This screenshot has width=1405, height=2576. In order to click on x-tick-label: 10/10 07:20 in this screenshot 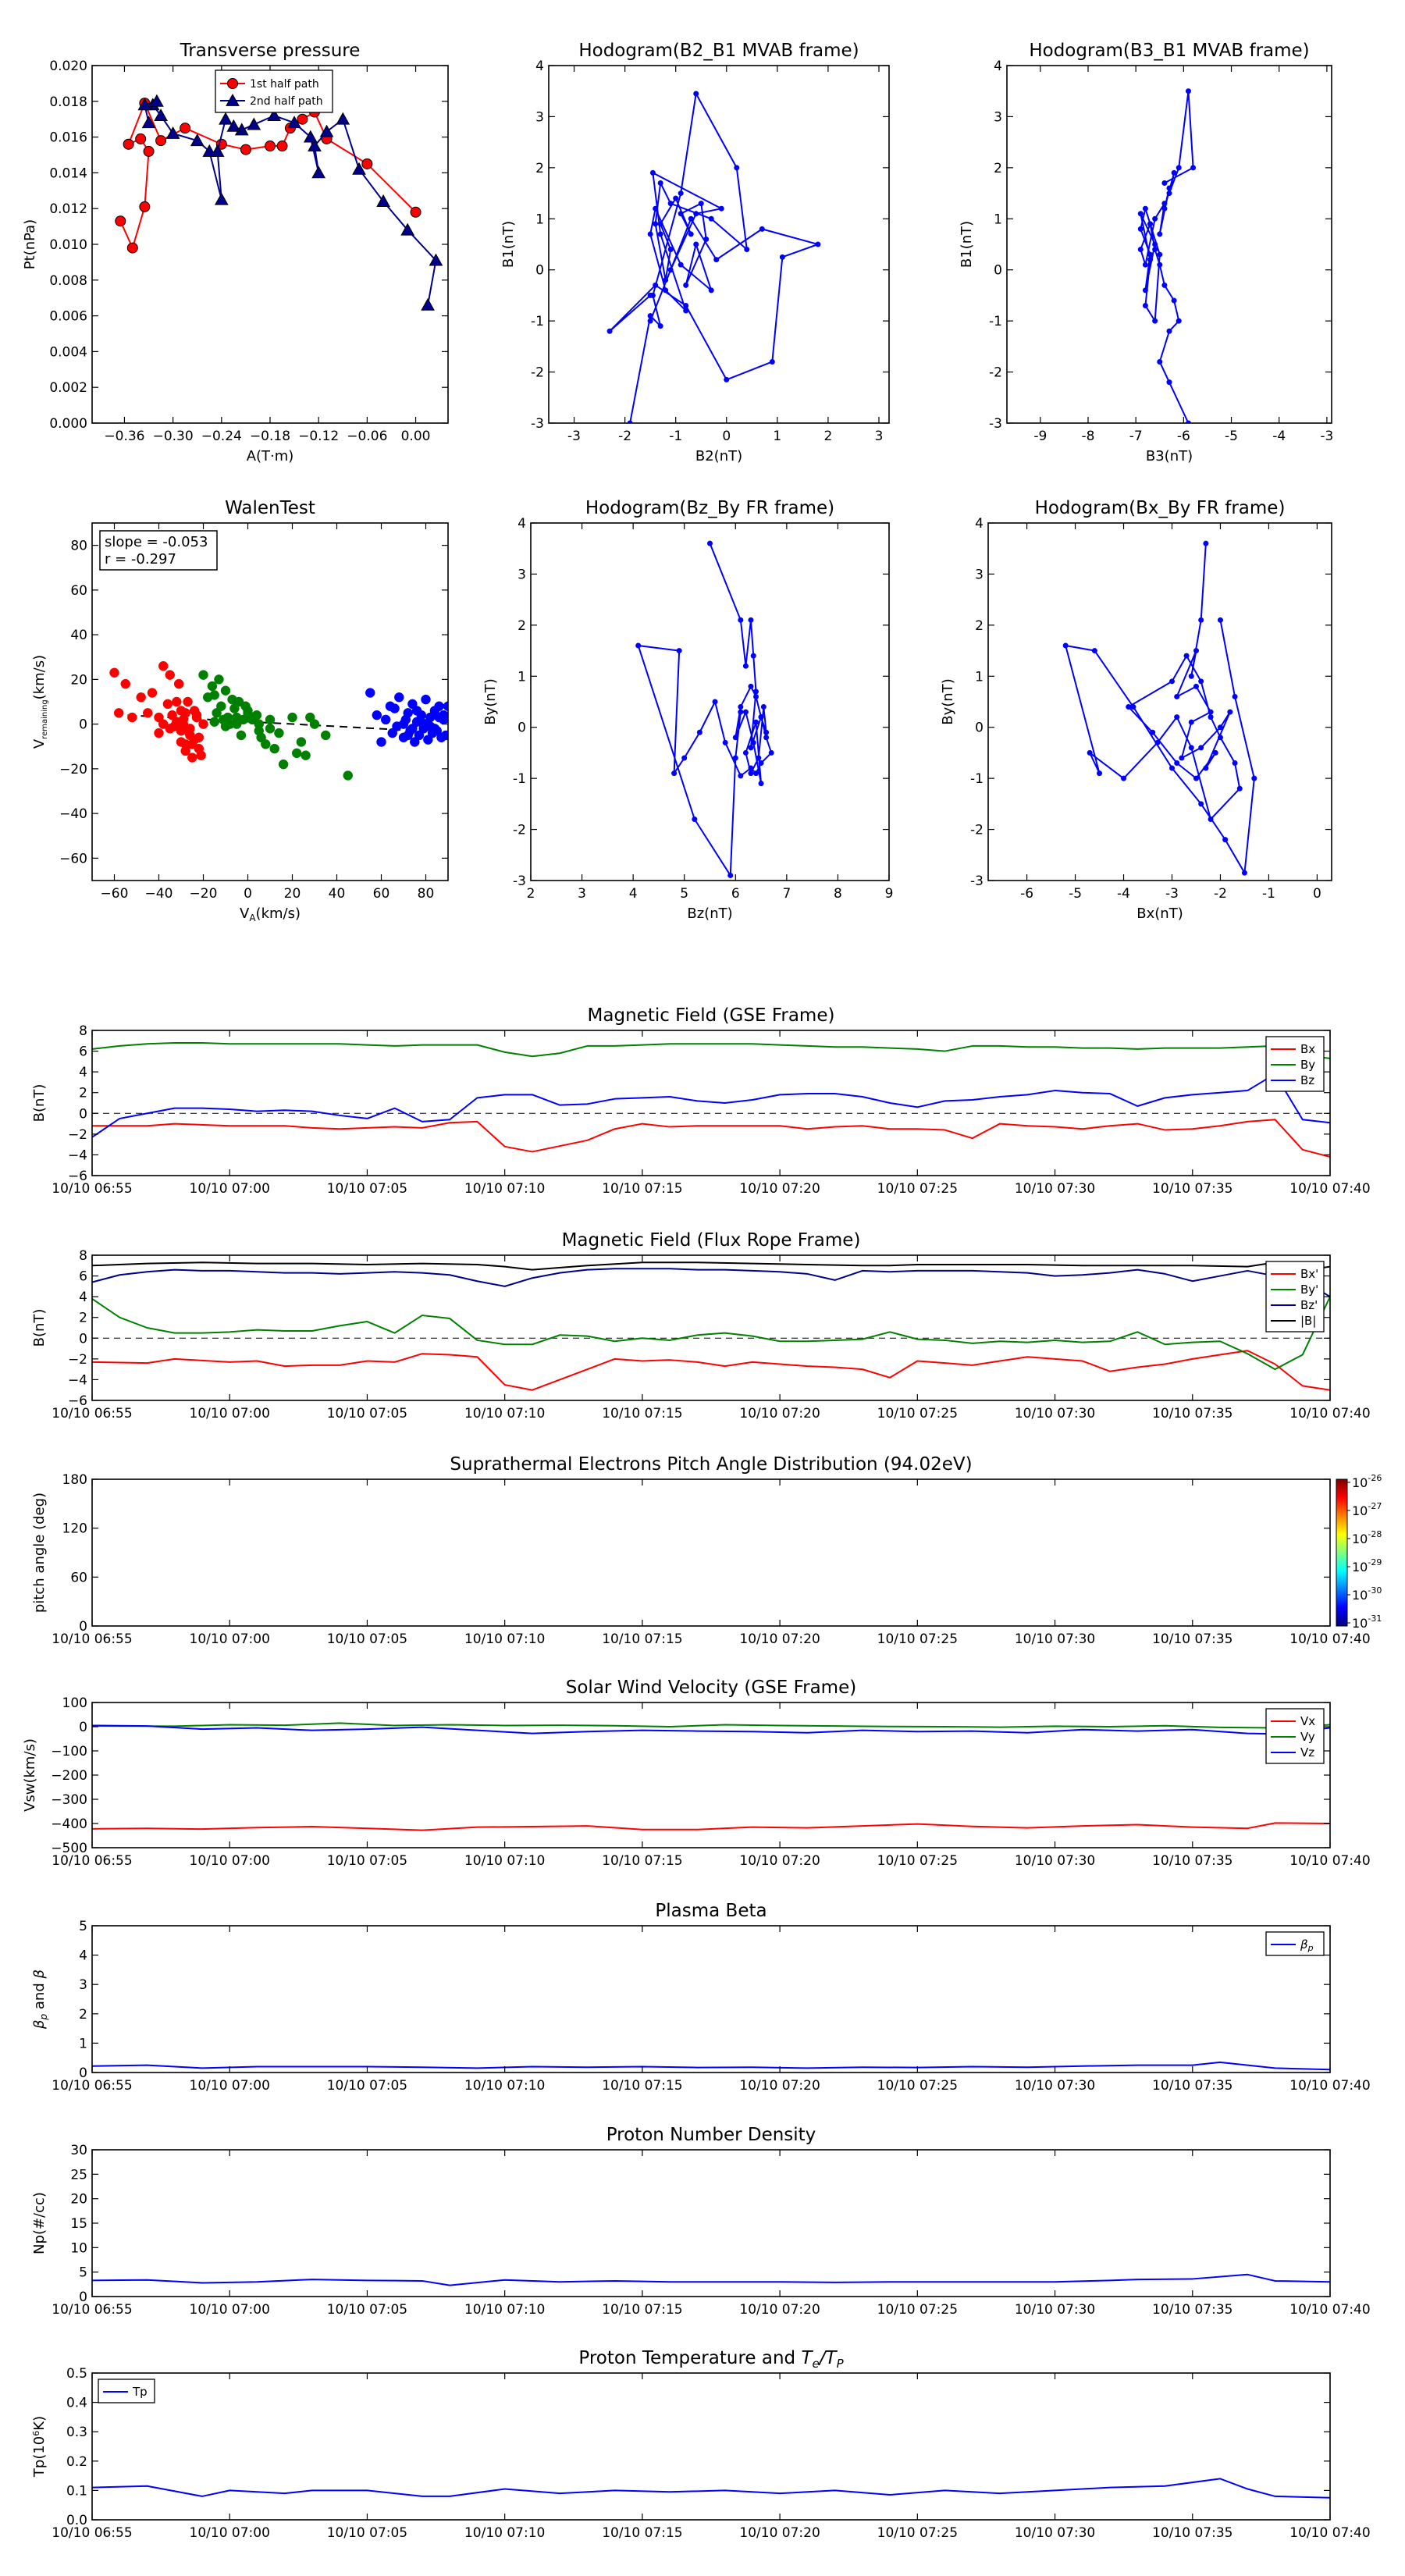, I will do `click(780, 1861)`.